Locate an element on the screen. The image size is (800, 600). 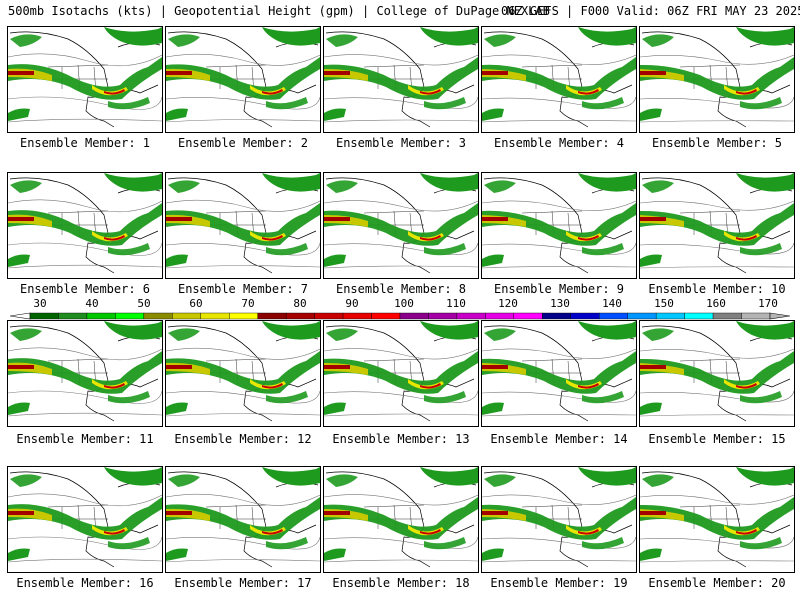
ensemble-member-label: Ensemble Member: 3 is located at coordinates (401, 143).